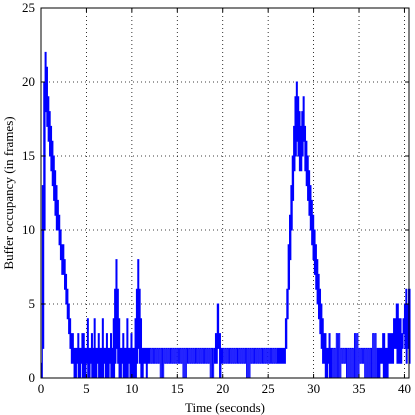  I want to click on x-tick-label: 35, so click(359, 388).